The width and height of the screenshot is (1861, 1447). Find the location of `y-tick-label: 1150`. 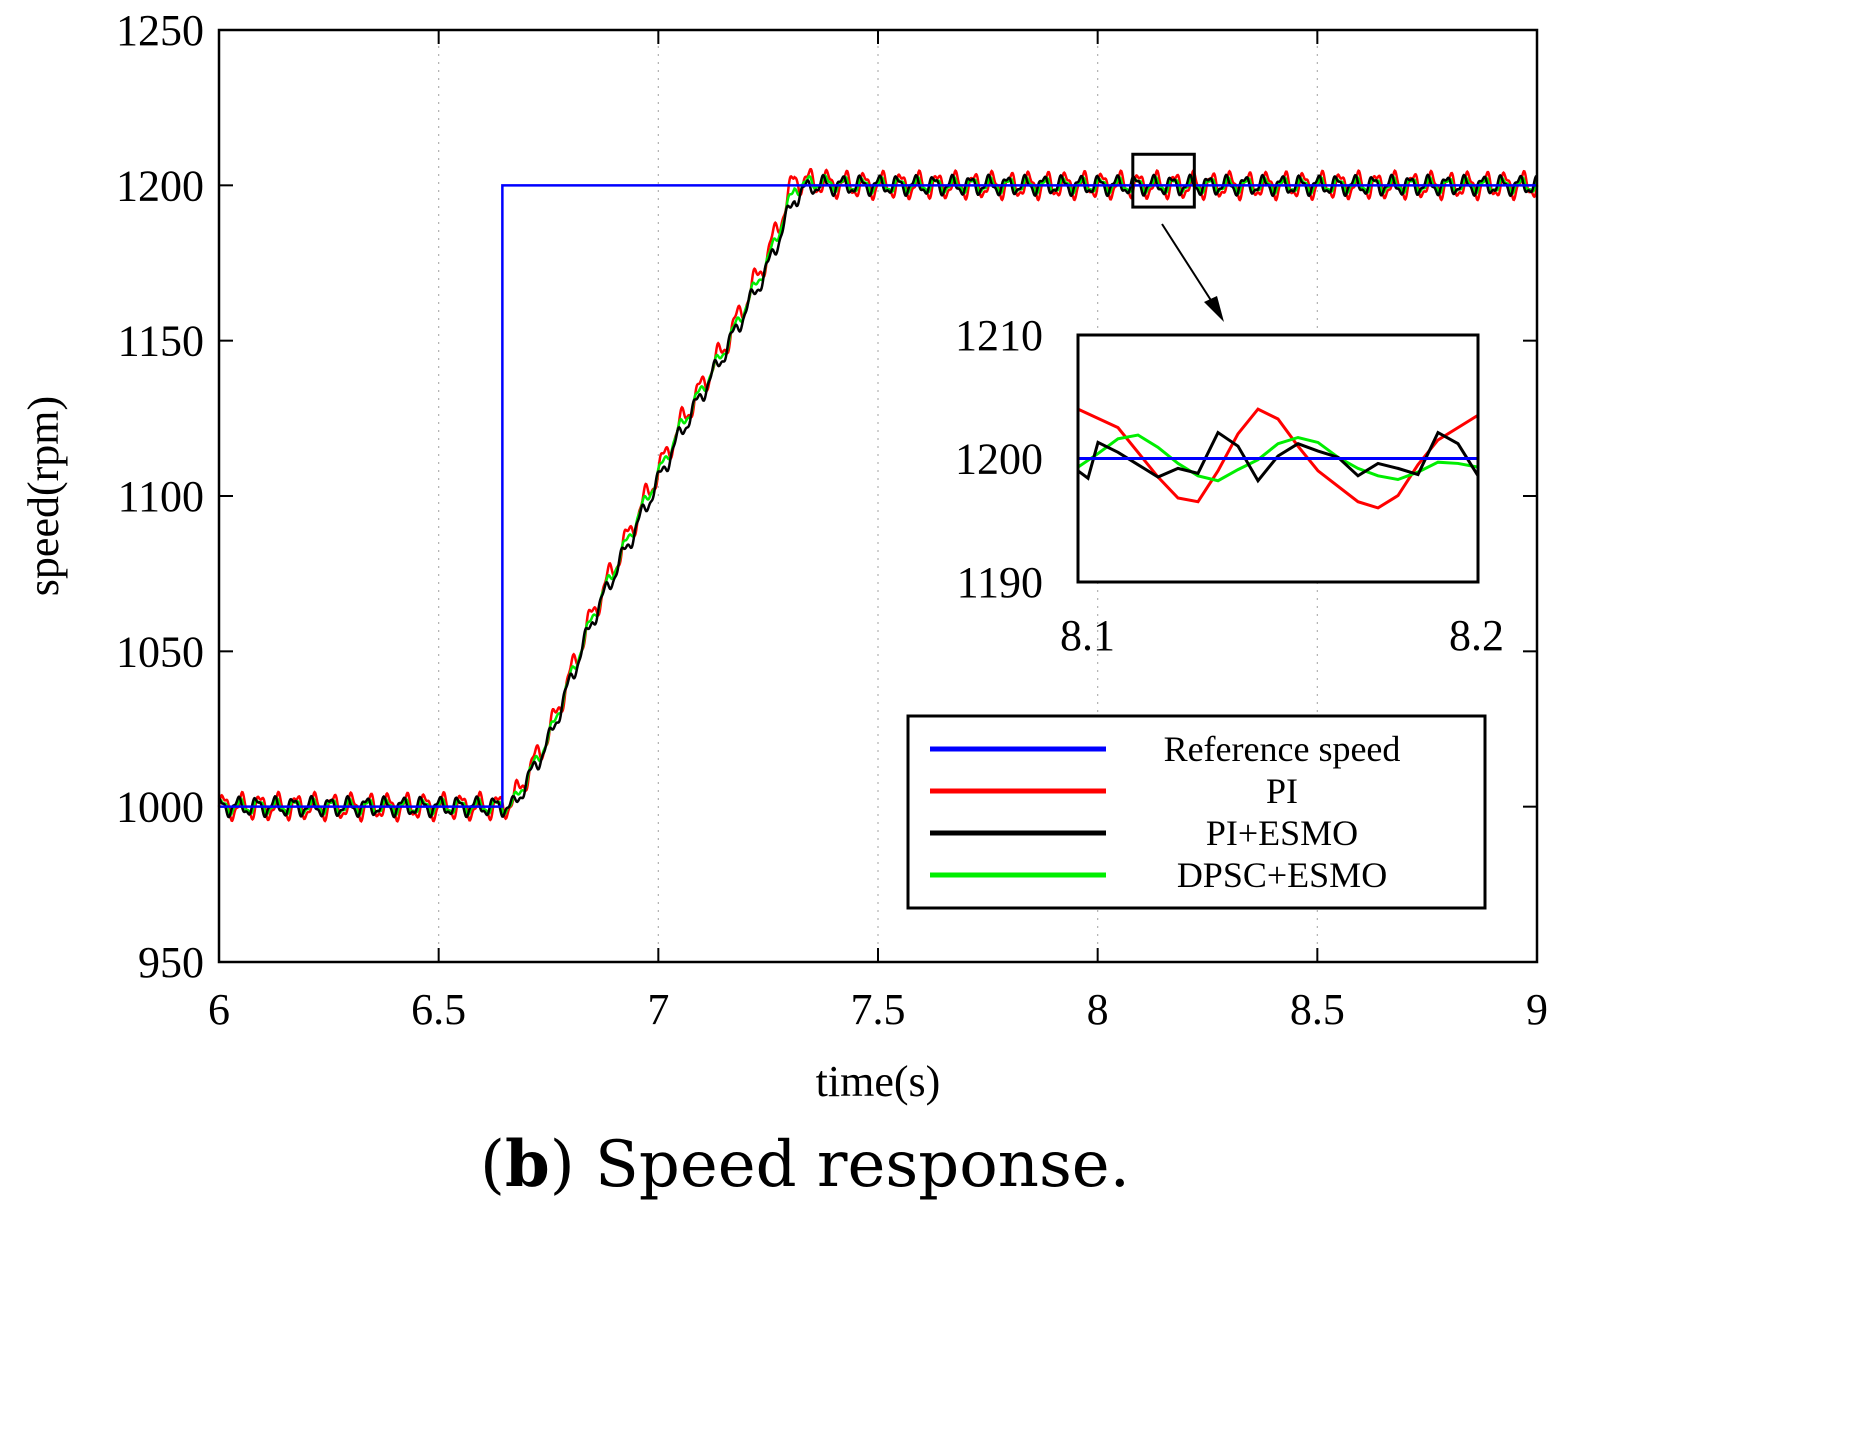

y-tick-label: 1150 is located at coordinates (161, 341).